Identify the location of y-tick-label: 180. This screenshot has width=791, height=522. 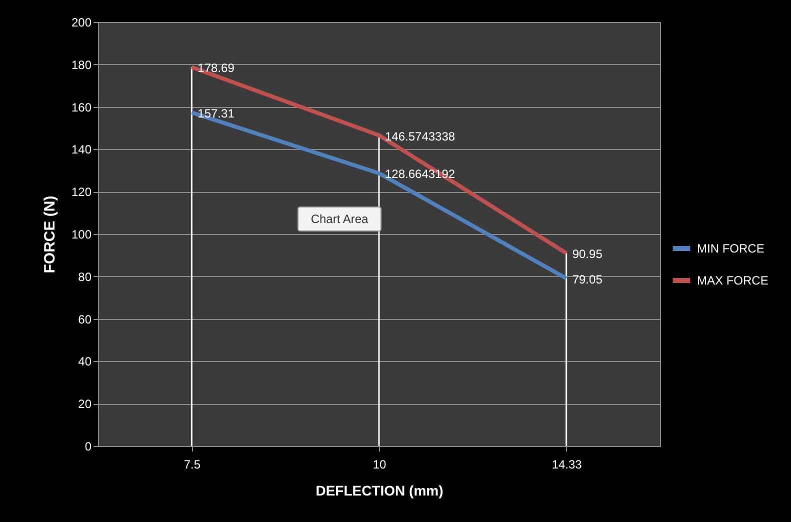
(81, 65).